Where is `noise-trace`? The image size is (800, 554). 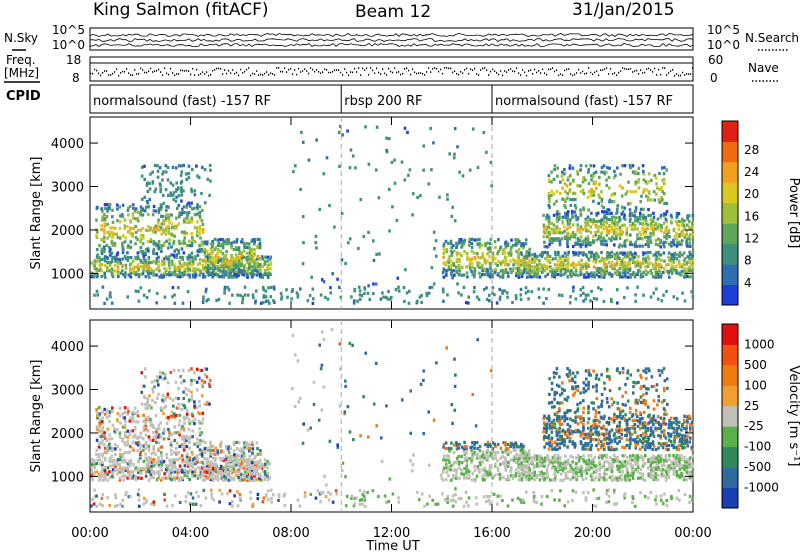
noise-trace is located at coordinates (391, 35).